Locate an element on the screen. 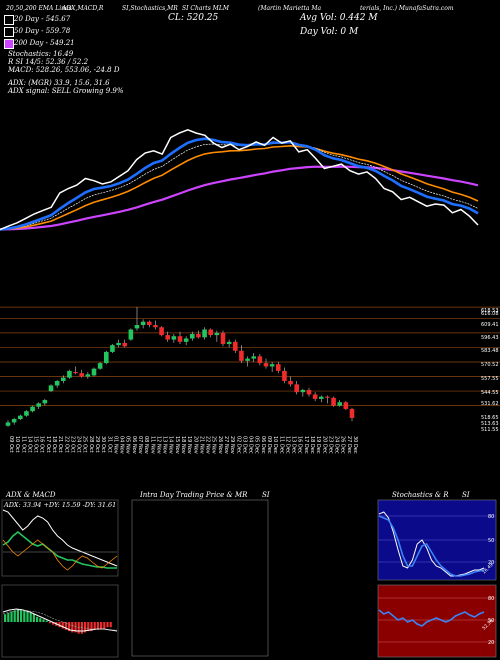 The width and height of the screenshot is (500, 660). date-tick-label: 15 Oct is located at coordinates (36, 444).